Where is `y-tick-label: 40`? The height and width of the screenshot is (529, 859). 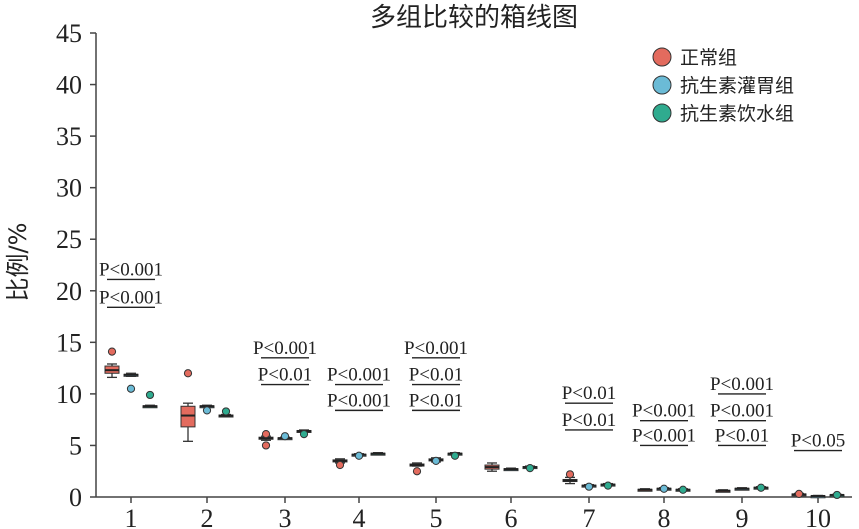
y-tick-label: 40 is located at coordinates (69, 85).